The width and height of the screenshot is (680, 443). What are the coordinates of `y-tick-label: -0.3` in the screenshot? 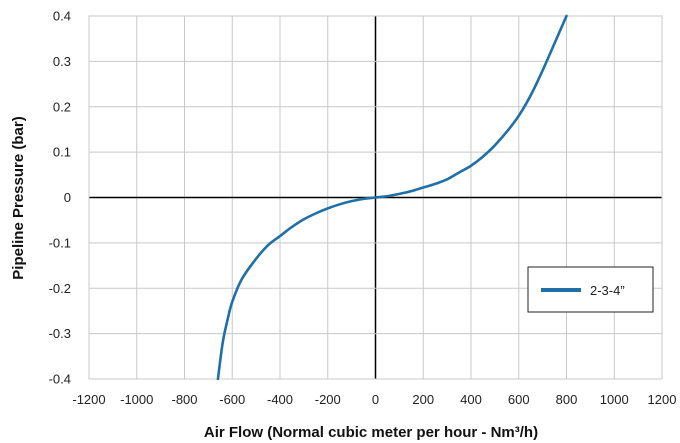 It's located at (60, 333).